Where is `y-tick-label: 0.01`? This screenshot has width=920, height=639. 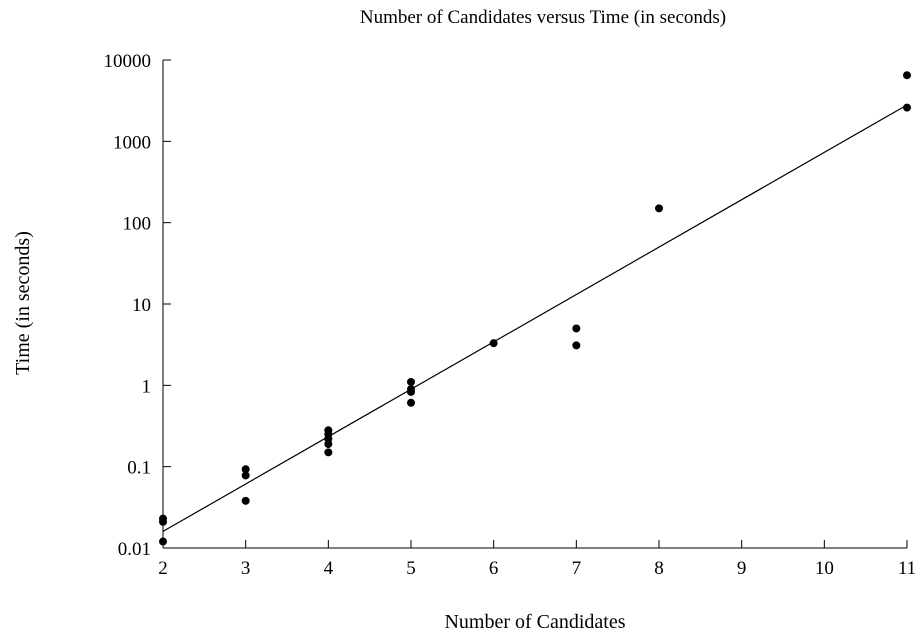 y-tick-label: 0.01 is located at coordinates (134, 549).